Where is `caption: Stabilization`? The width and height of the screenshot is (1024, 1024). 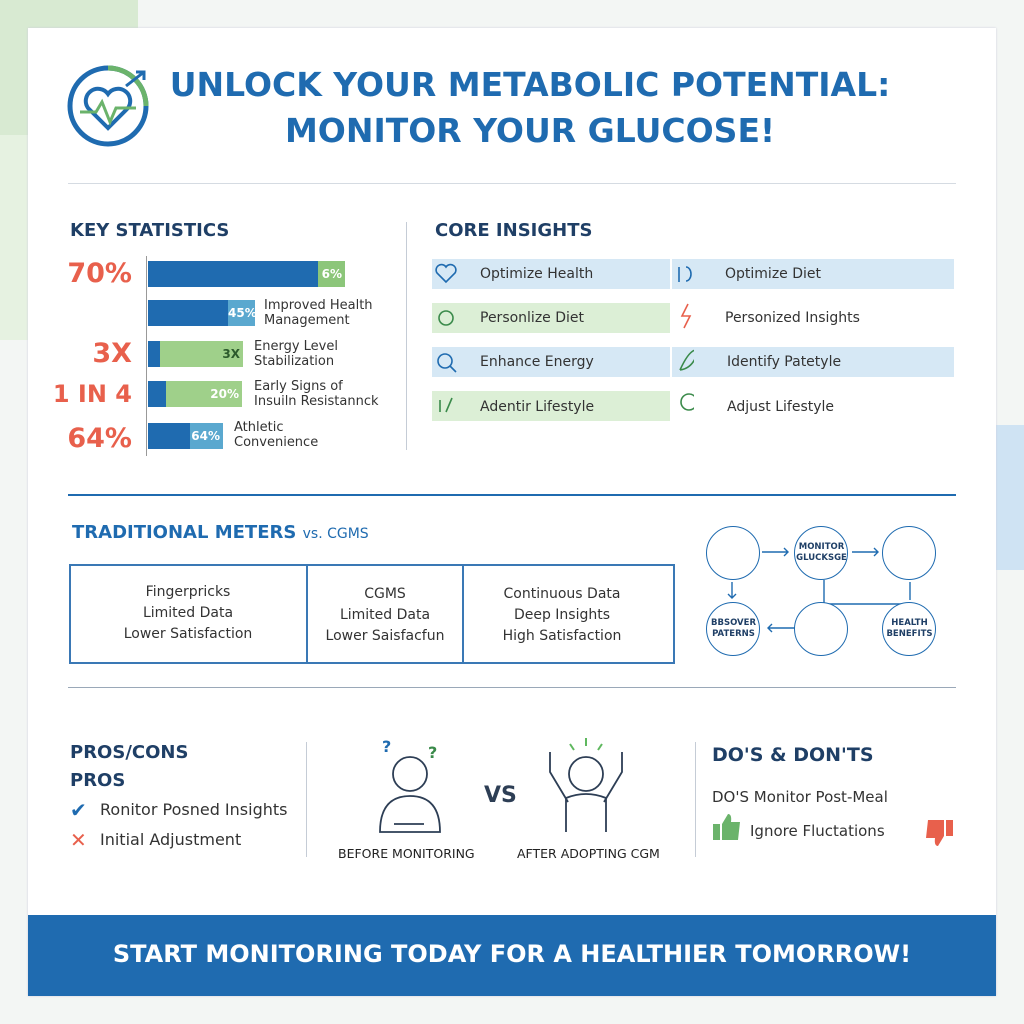 caption: Stabilization is located at coordinates (294, 361).